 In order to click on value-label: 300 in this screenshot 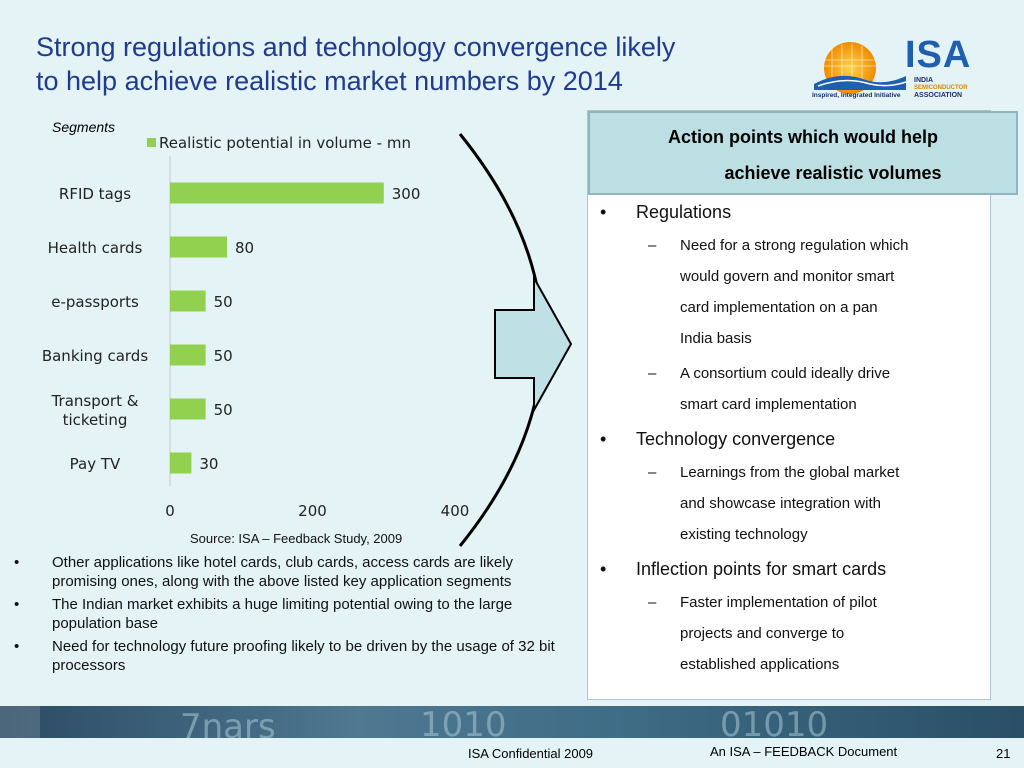, I will do `click(406, 194)`.